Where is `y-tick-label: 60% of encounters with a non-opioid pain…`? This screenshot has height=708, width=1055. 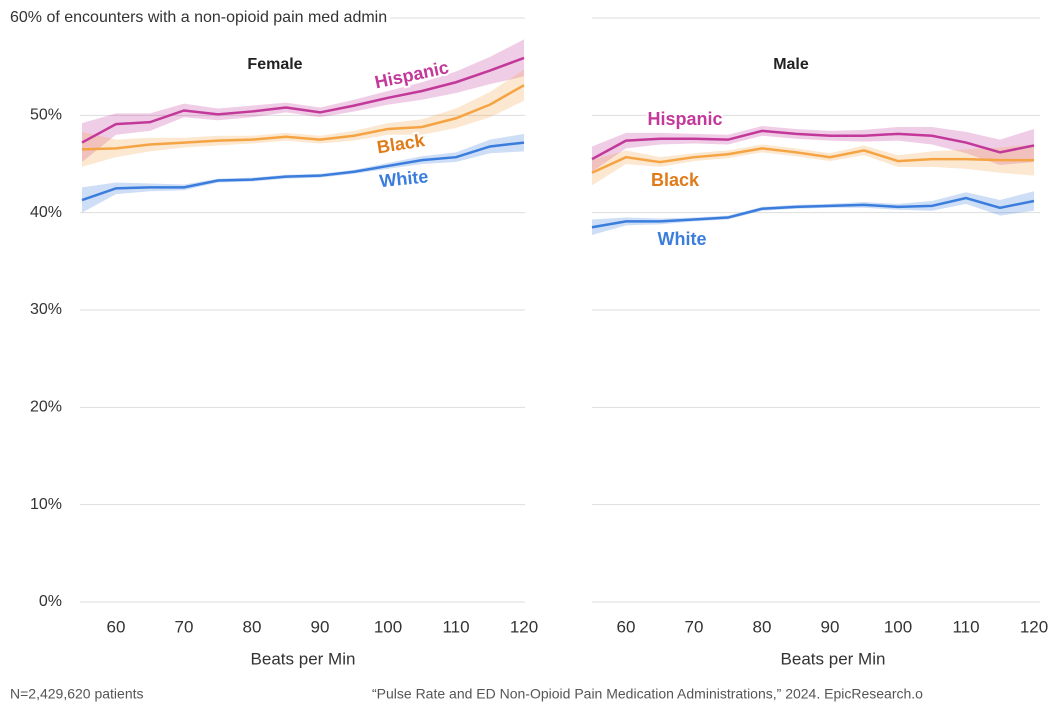
y-tick-label: 60% of encounters with a non-opioid pain… is located at coordinates (198, 17).